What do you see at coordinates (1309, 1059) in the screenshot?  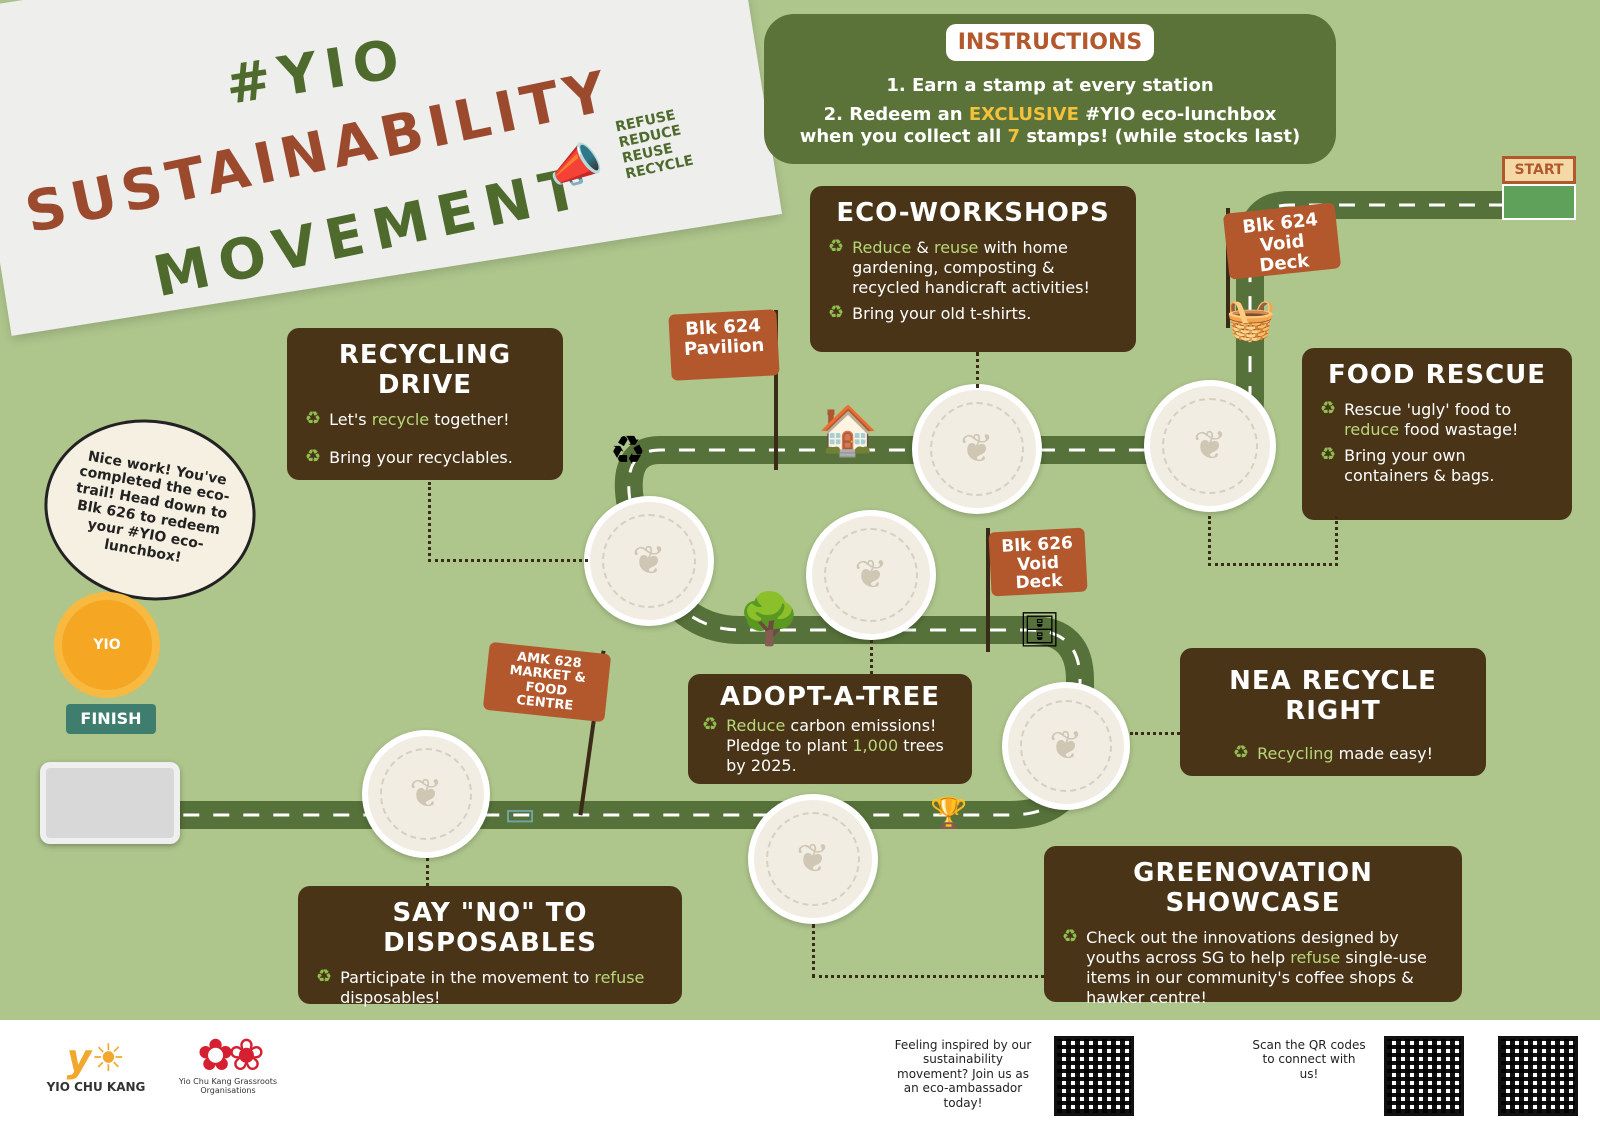 I see `scan-text: Scan the QR codes to connect with us!` at bounding box center [1309, 1059].